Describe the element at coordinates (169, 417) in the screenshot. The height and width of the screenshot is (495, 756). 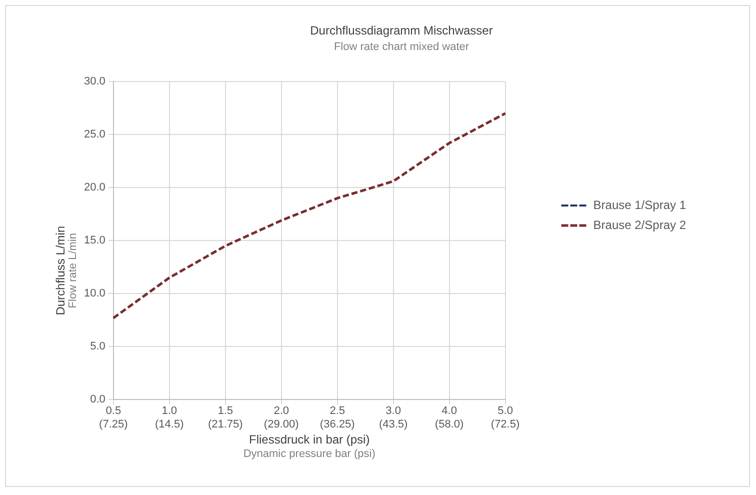
I see `x-tick-label: 1.0 (14.5)` at that location.